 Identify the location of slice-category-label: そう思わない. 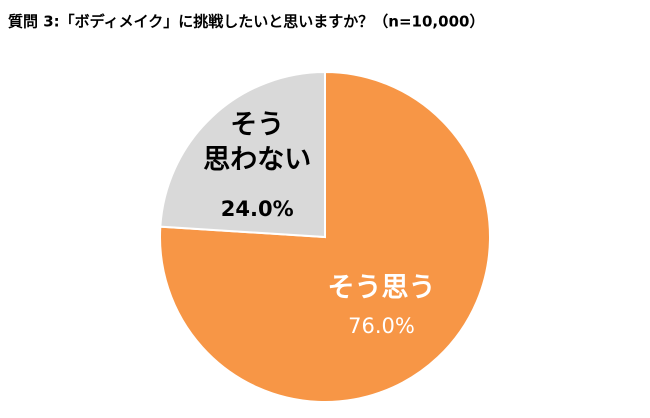
(257, 142).